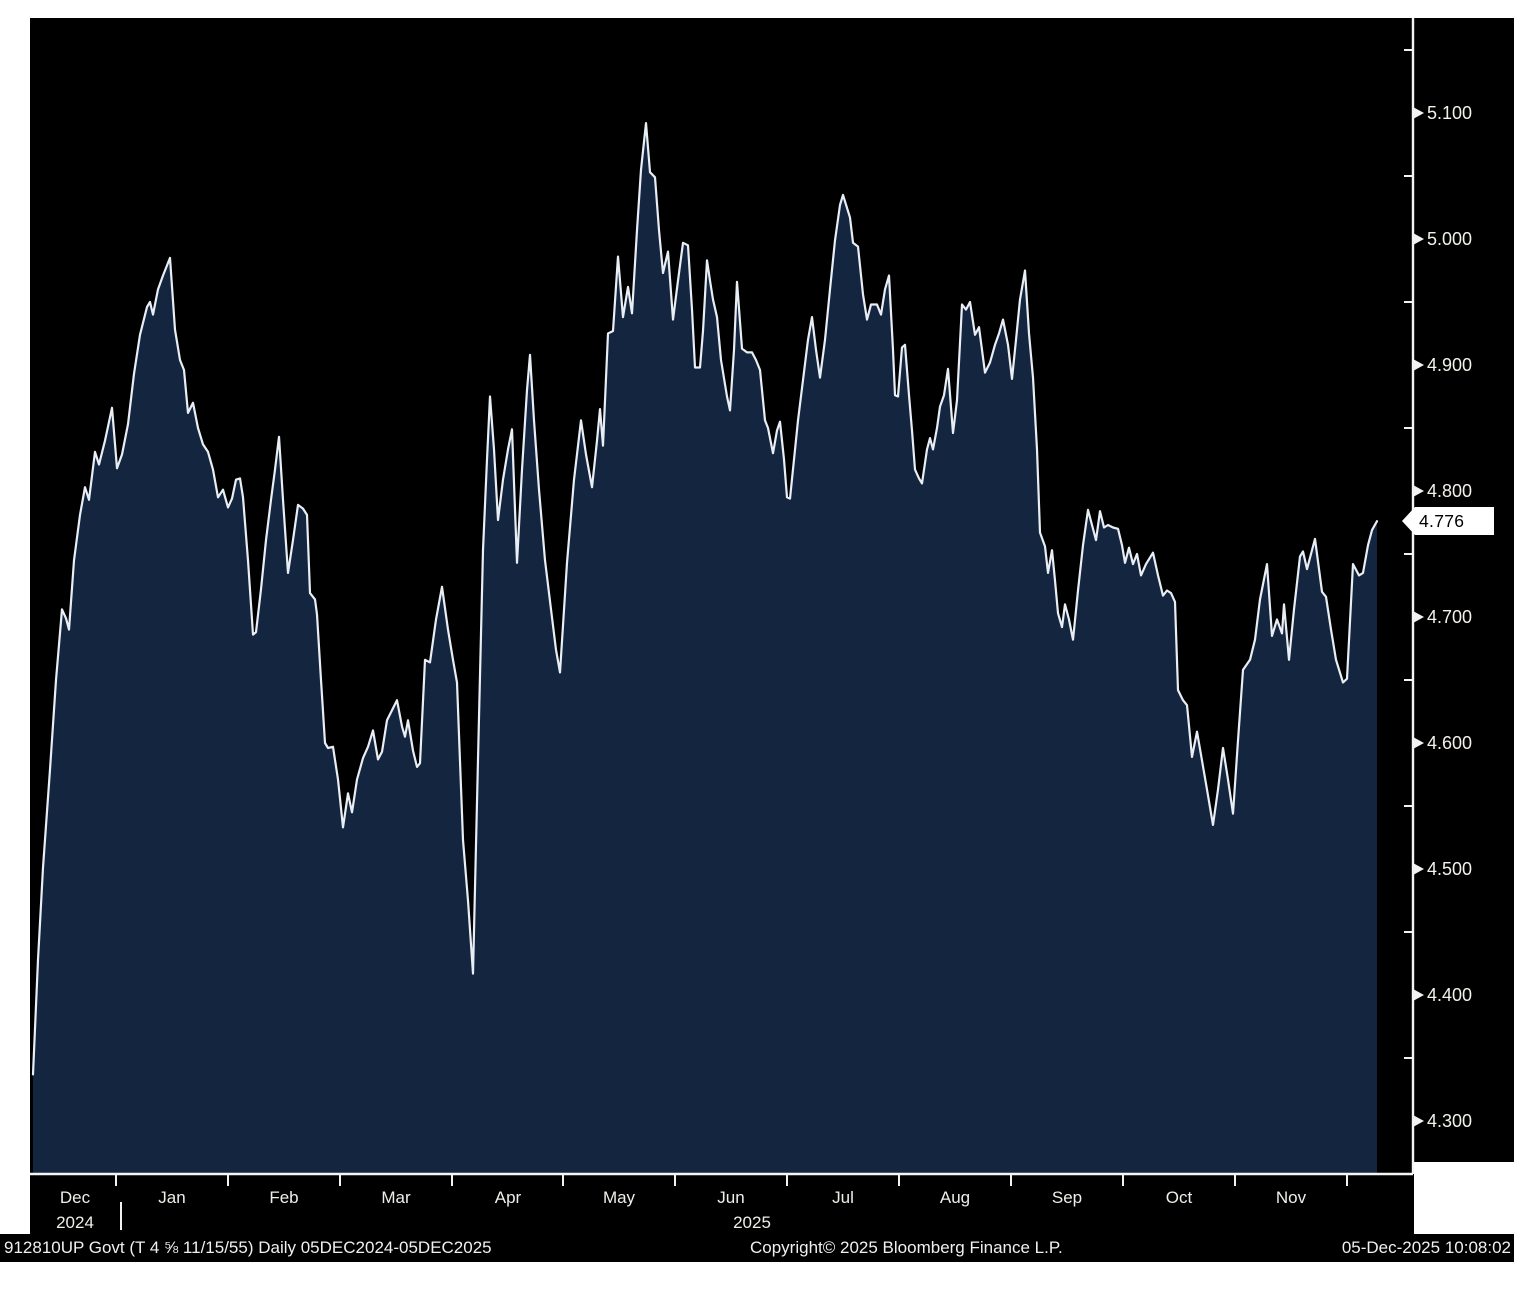 The height and width of the screenshot is (1292, 1514). I want to click on y-axis-label: 4.700, so click(1449, 617).